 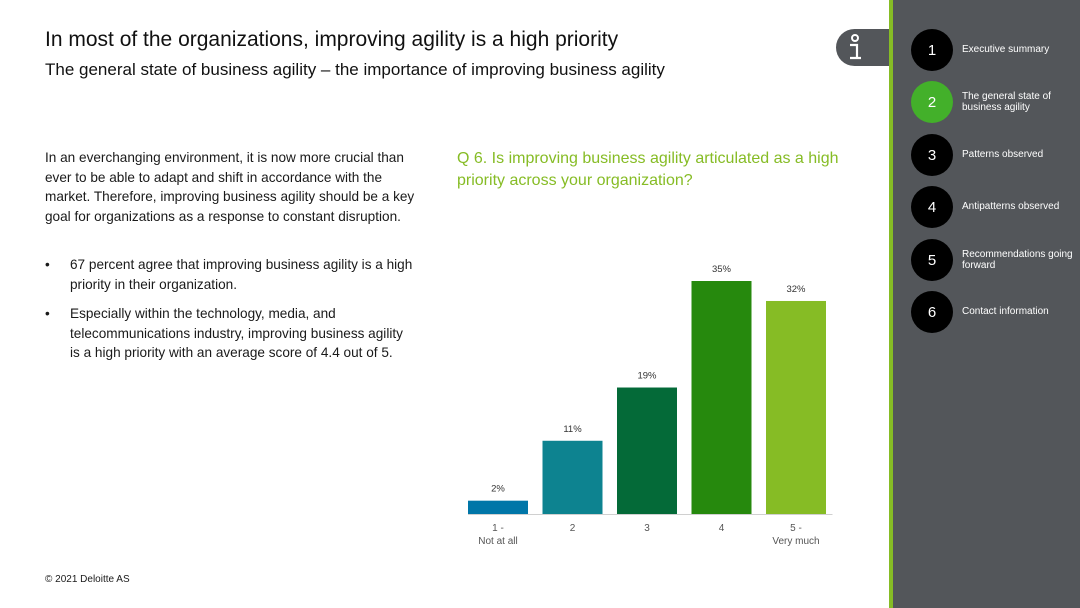 I want to click on section-number-circle: 3, so click(x=932, y=155).